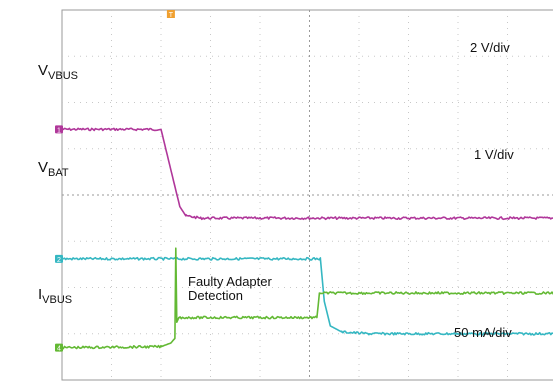  I want to click on channel-marker-number: 1, so click(59, 130).